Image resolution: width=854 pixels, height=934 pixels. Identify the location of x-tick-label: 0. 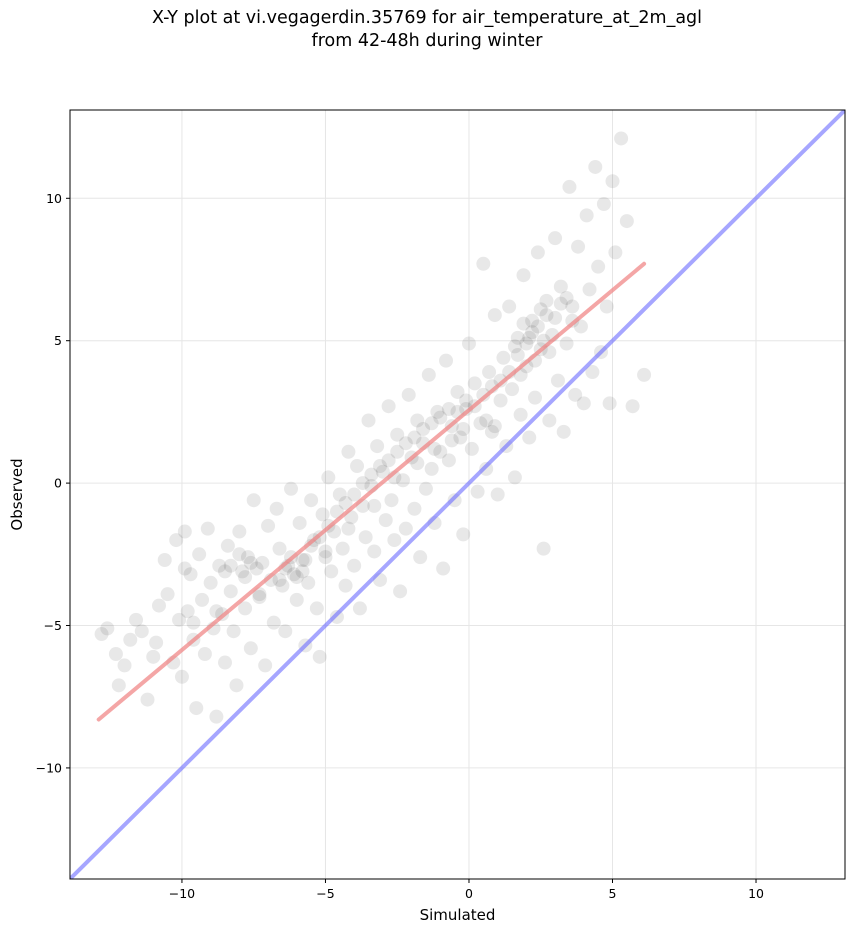
(469, 893).